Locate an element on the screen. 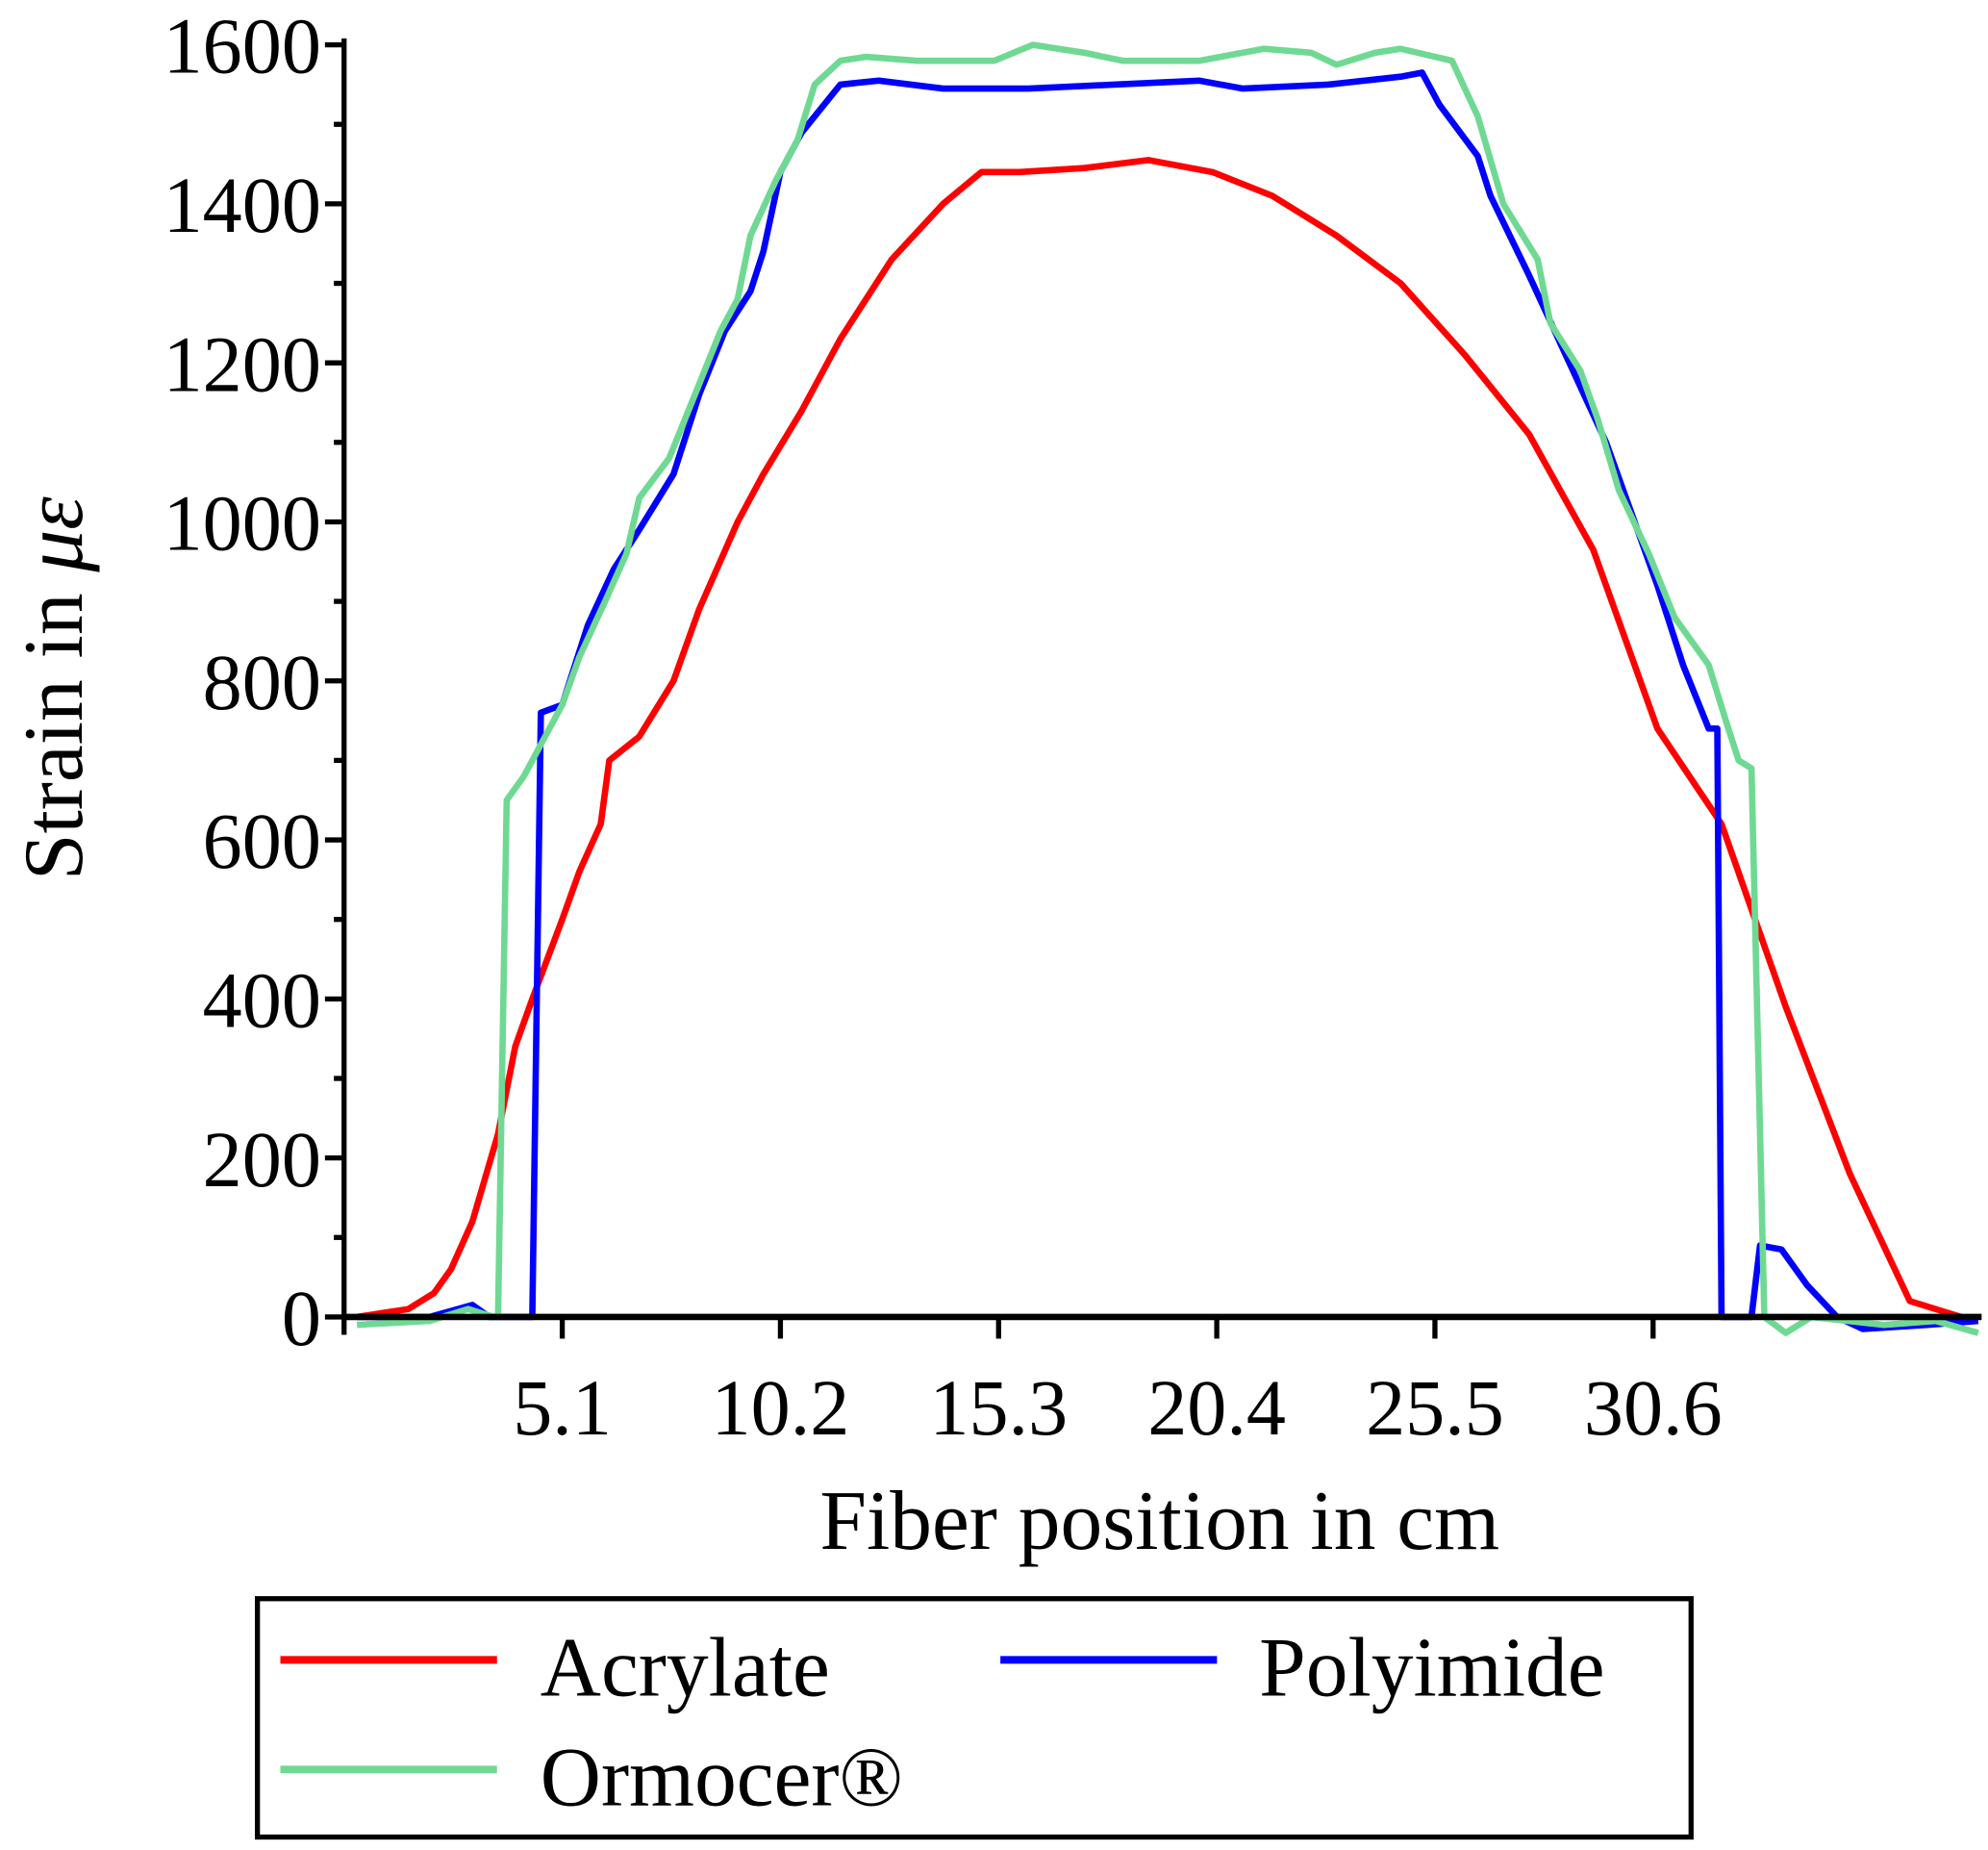 This screenshot has width=1988, height=1850. x-axis-title: Fiber position in cm is located at coordinates (1159, 1520).